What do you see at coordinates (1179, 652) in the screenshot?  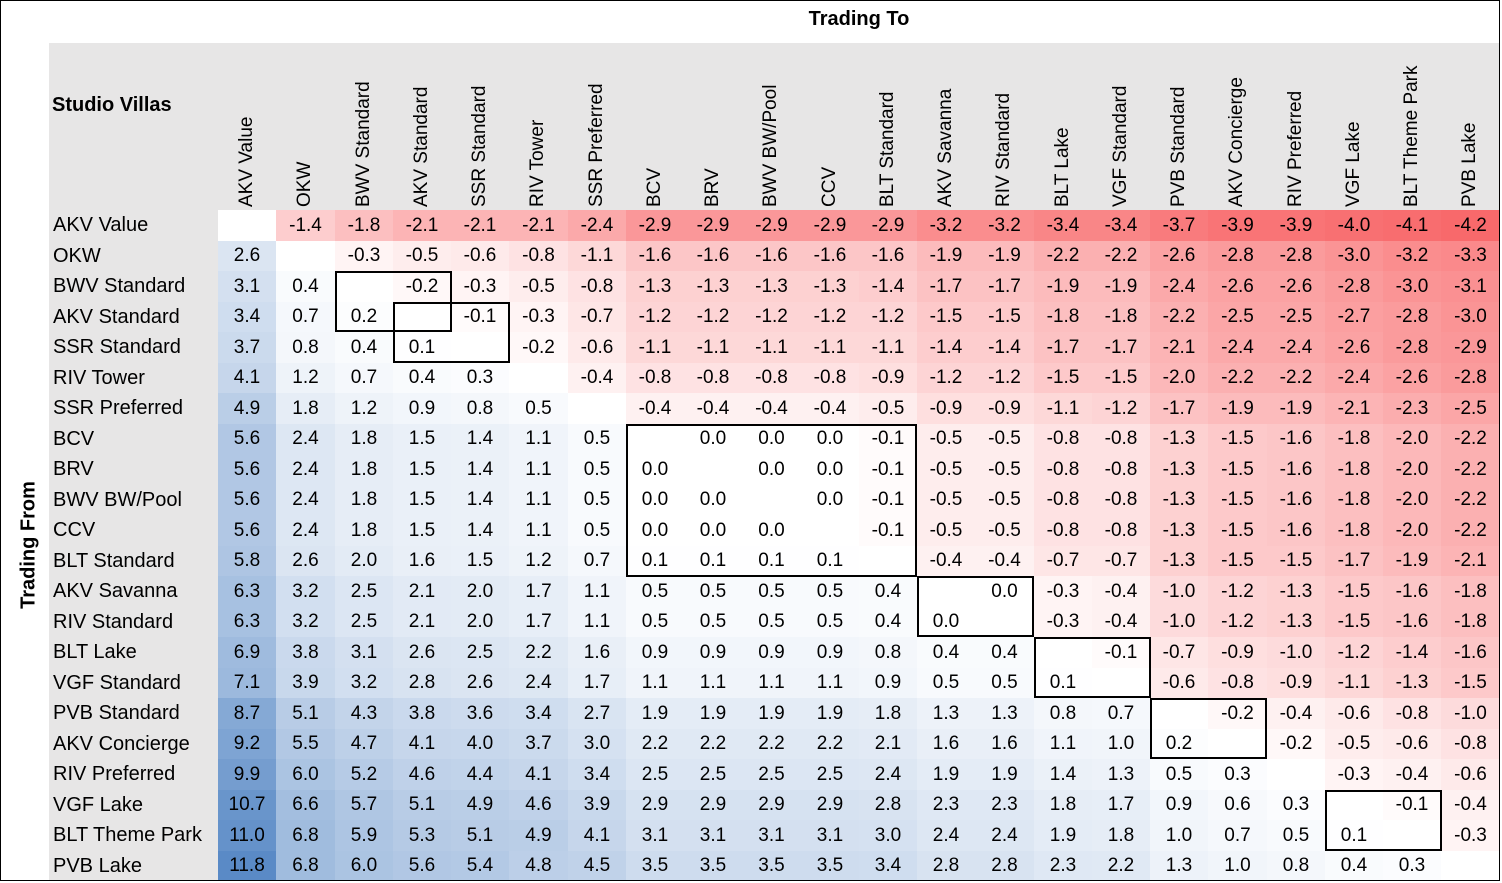 I see `heatmap-cell: -0.7` at bounding box center [1179, 652].